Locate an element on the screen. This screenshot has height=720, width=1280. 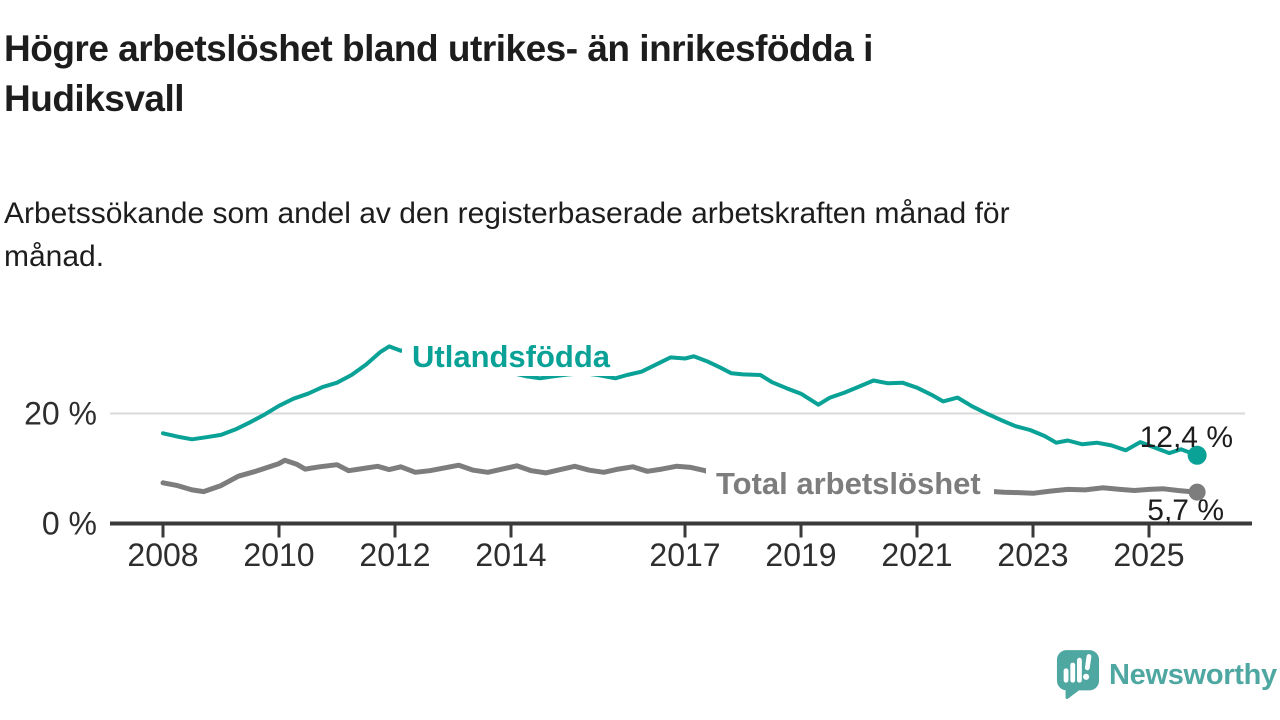
newsworthy-speech-bubble-icon is located at coordinates (1078, 675).